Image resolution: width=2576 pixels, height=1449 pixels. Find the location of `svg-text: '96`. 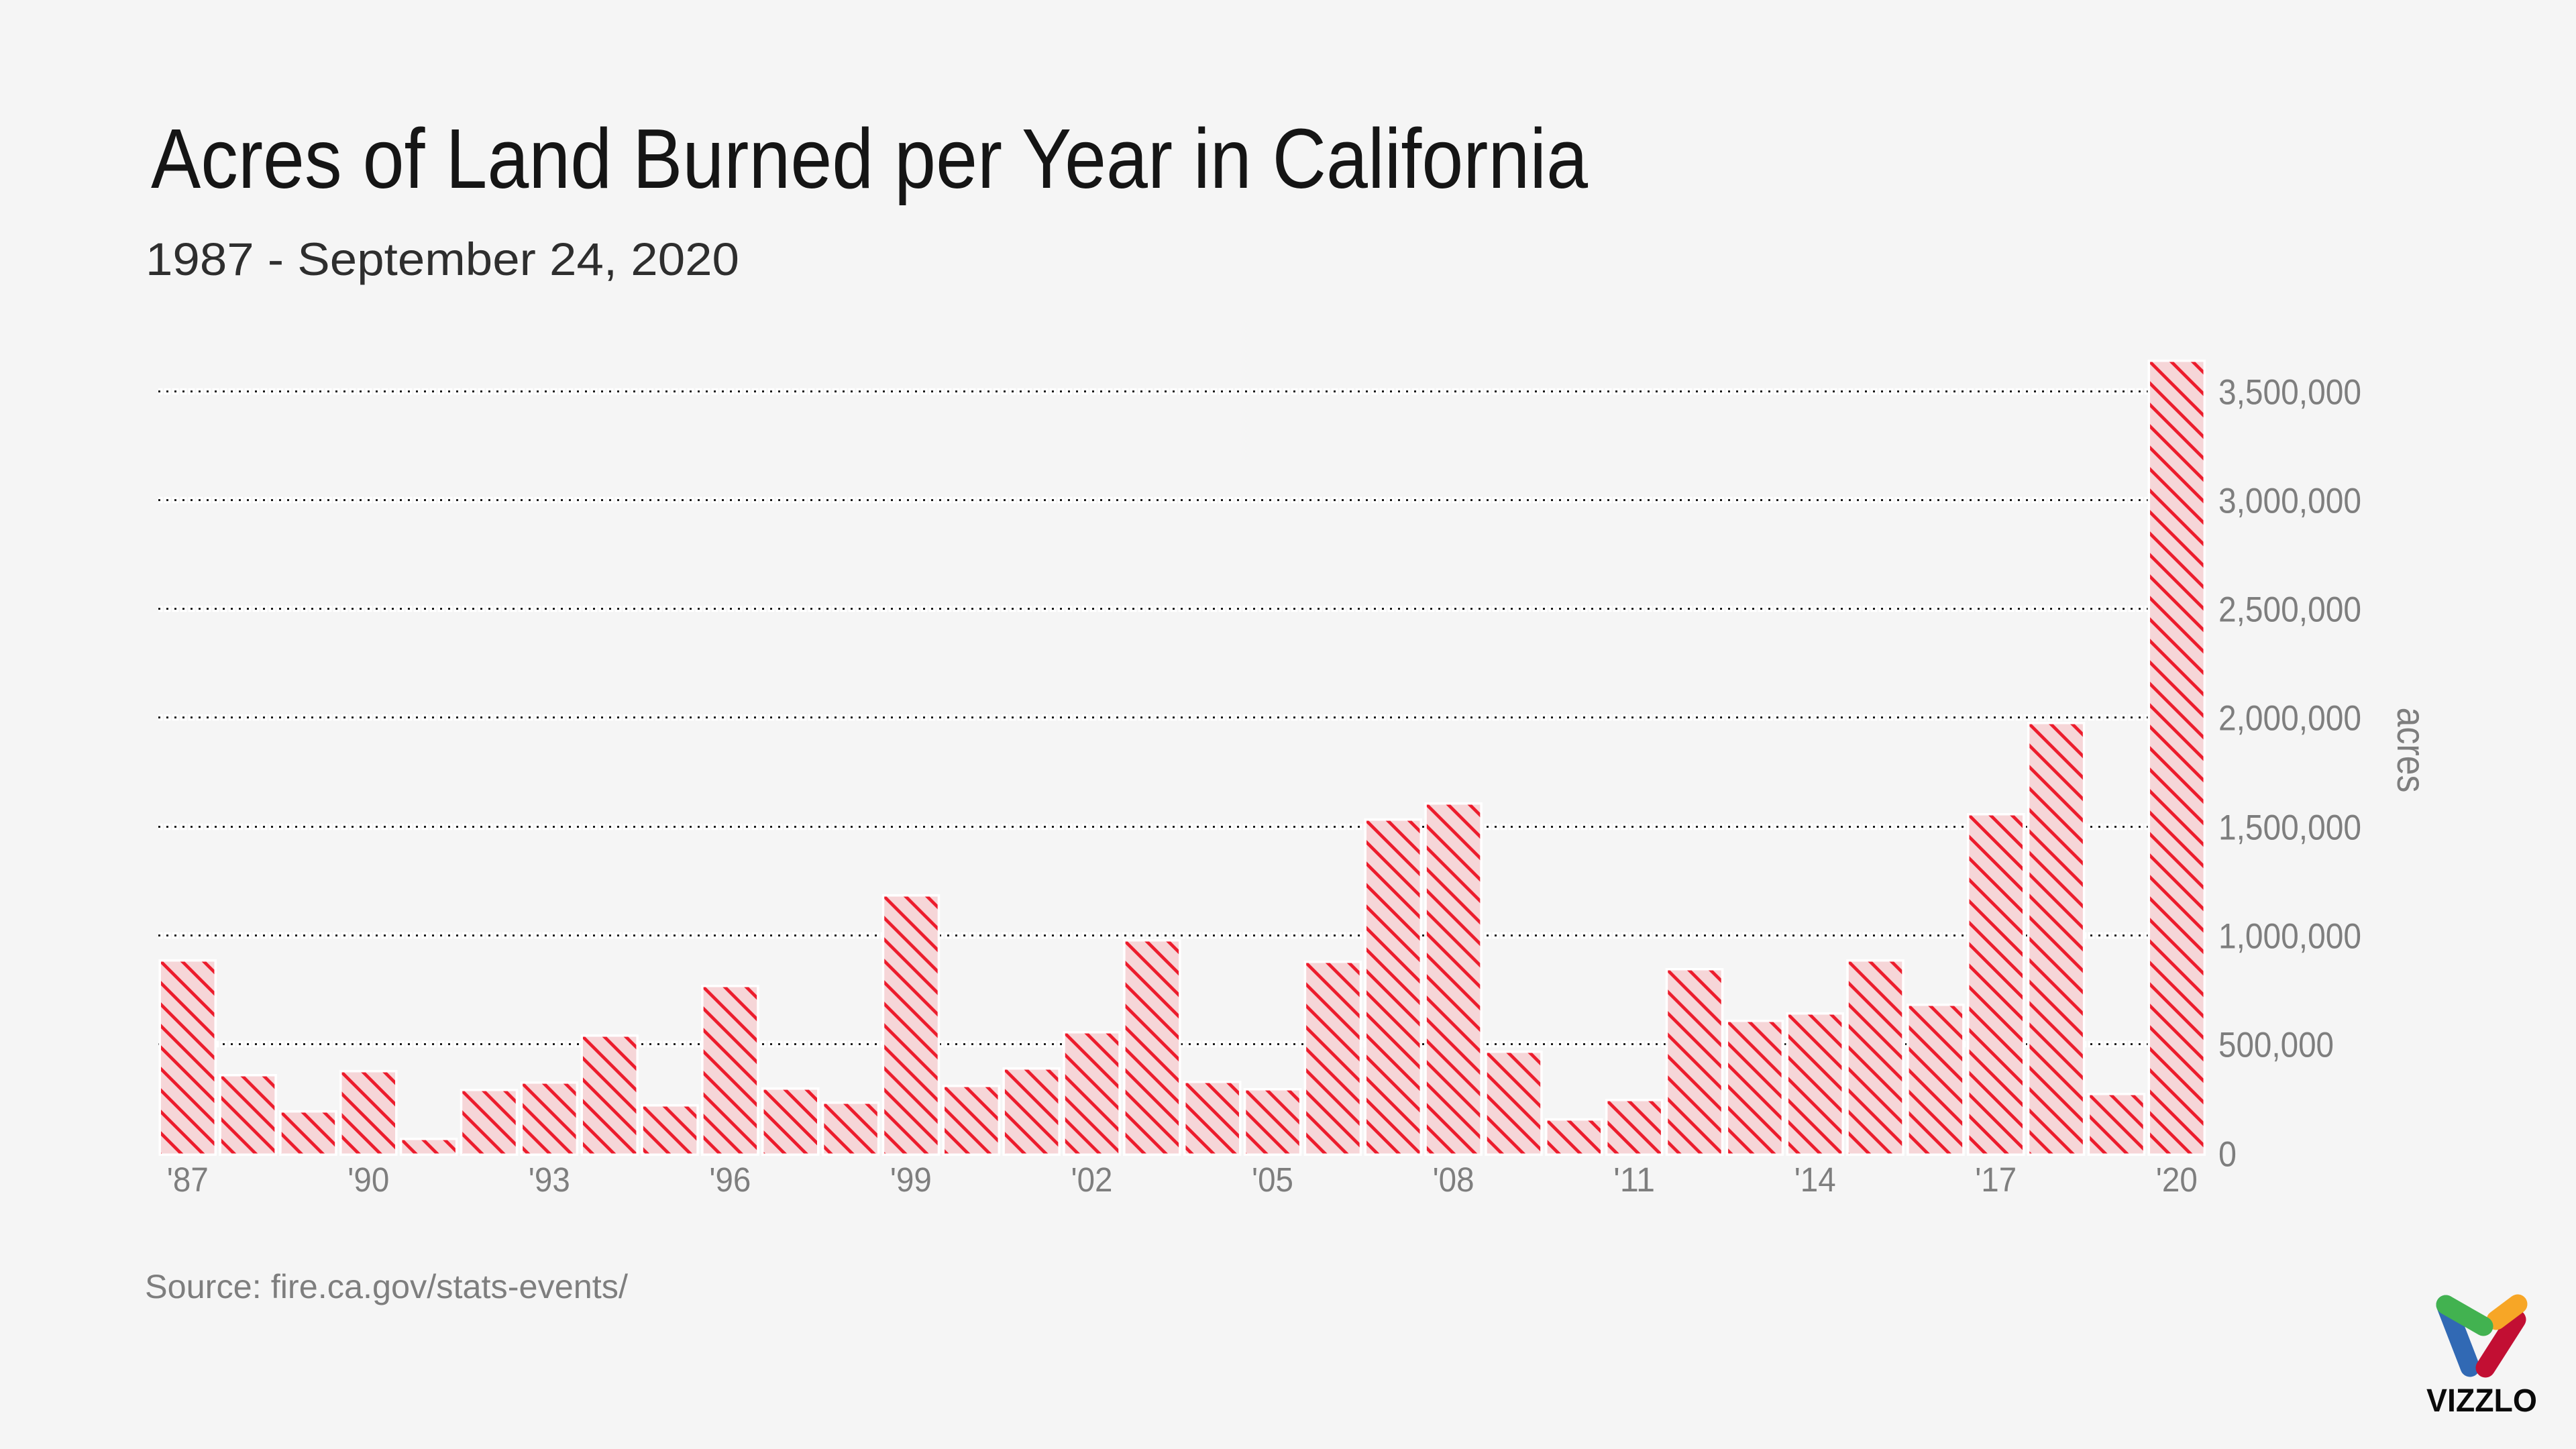

svg-text: '96 is located at coordinates (730, 1180).